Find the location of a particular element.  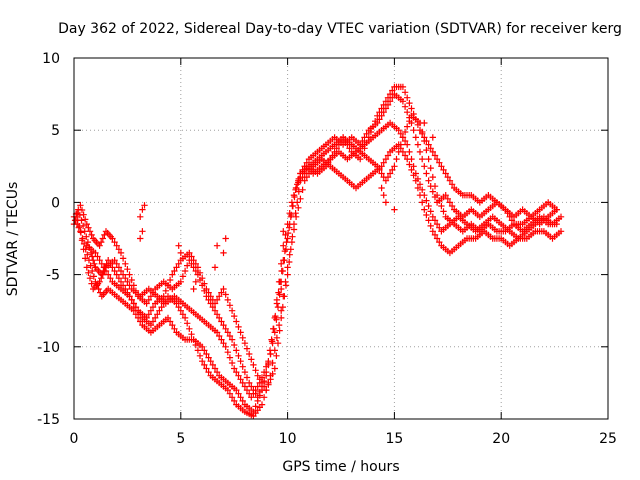

x-tick-label: 10 is located at coordinates (288, 439).